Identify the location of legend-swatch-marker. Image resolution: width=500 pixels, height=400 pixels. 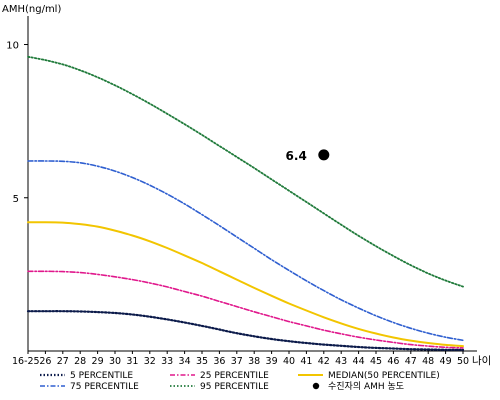
(316, 386).